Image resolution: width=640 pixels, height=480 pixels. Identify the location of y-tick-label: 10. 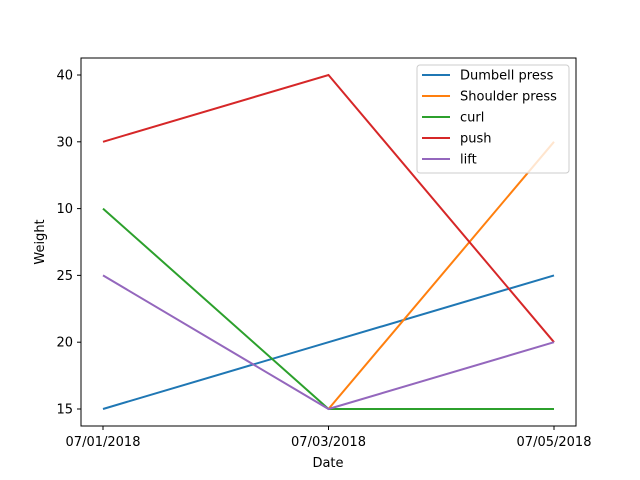
(64, 209).